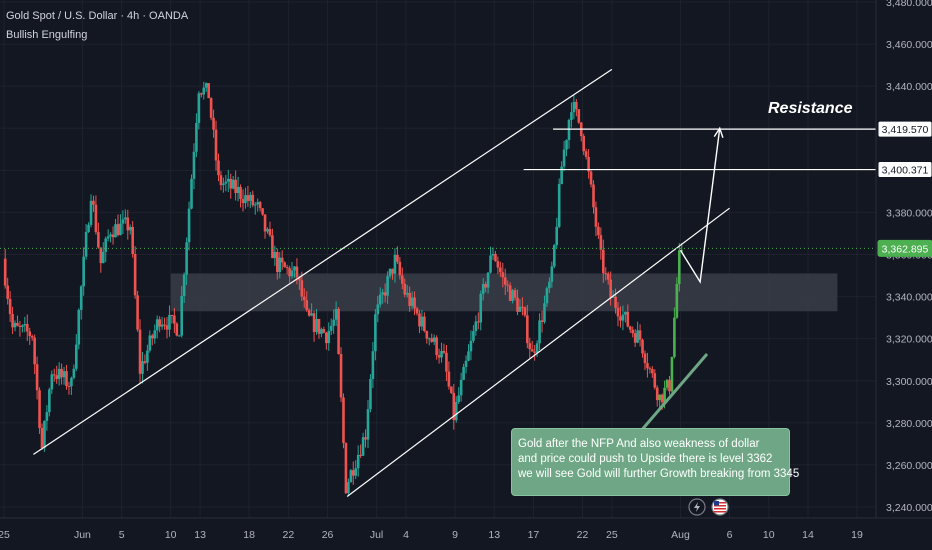 The image size is (932, 550). Describe the element at coordinates (612, 535) in the screenshot. I see `time-tick-label: 25` at that location.